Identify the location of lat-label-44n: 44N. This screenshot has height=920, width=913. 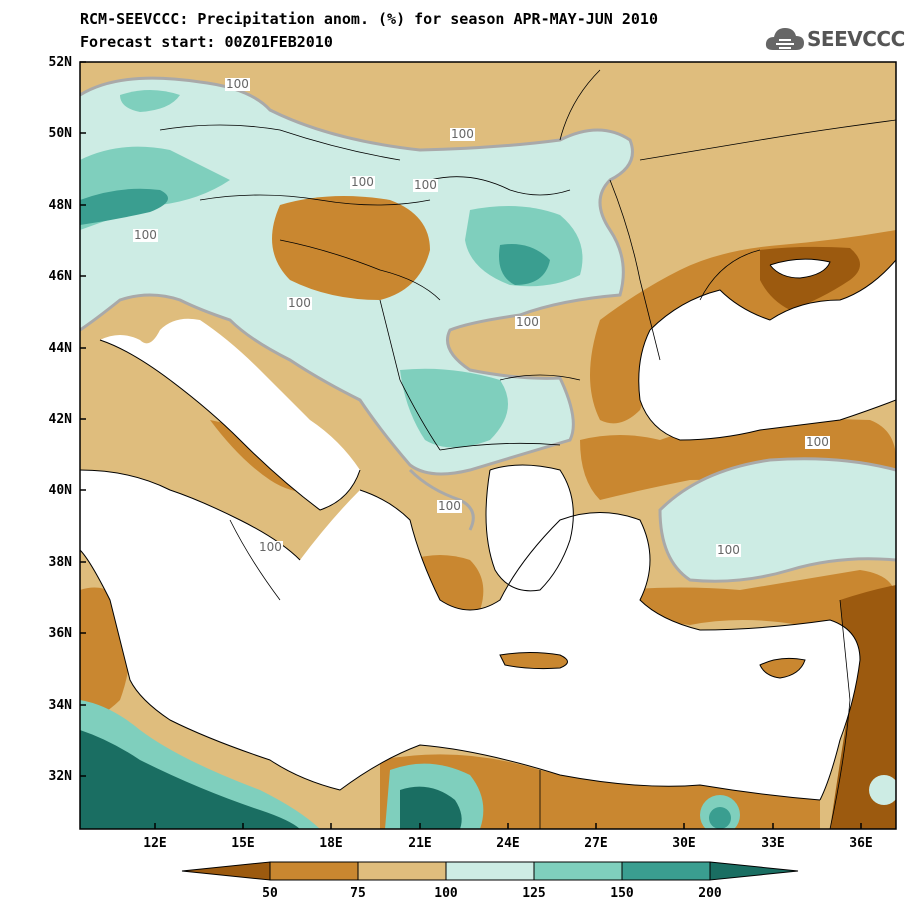
(60, 348).